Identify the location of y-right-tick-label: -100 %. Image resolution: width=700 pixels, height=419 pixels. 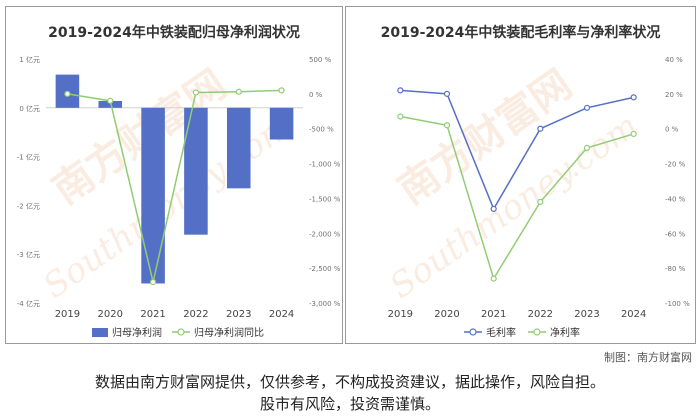
(677, 304).